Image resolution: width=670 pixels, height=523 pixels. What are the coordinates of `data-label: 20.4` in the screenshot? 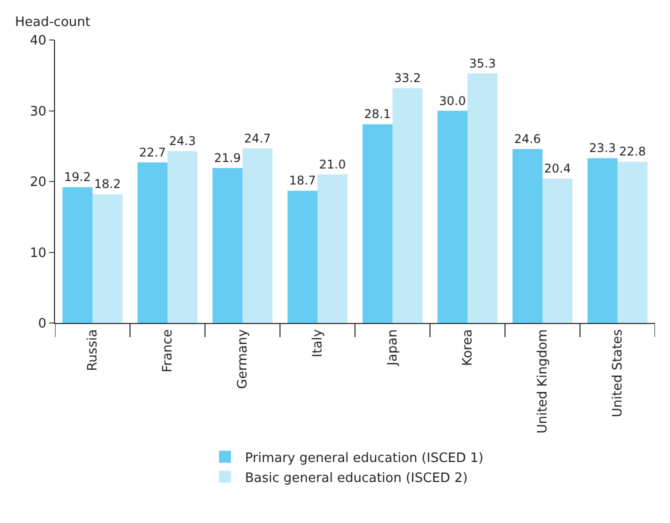 It's located at (557, 169).